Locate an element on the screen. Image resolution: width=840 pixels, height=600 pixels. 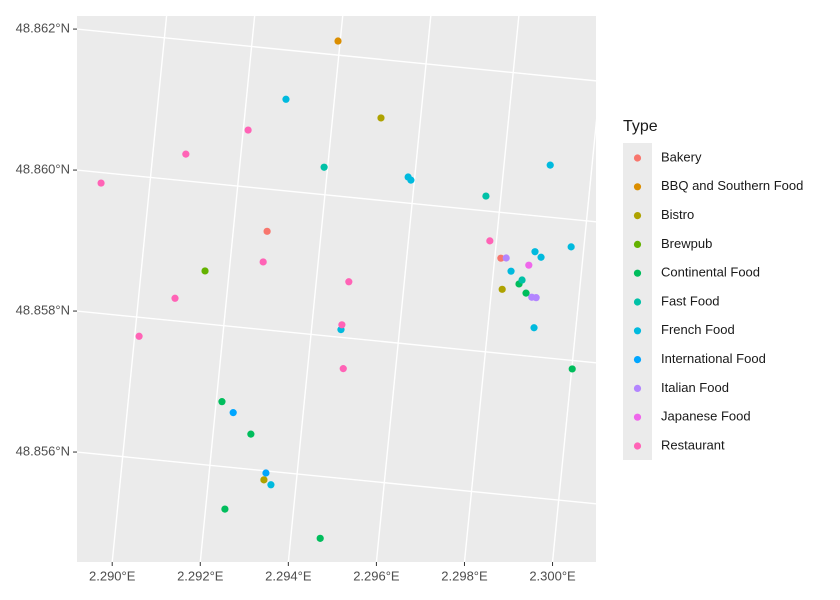
legend-label: Brewpub is located at coordinates (686, 243).